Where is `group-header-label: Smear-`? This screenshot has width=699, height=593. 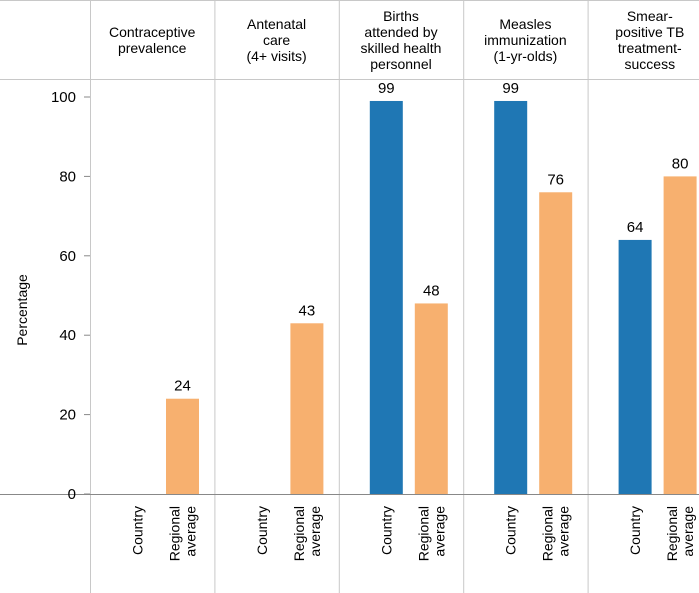 group-header-label: Smear- is located at coordinates (650, 16).